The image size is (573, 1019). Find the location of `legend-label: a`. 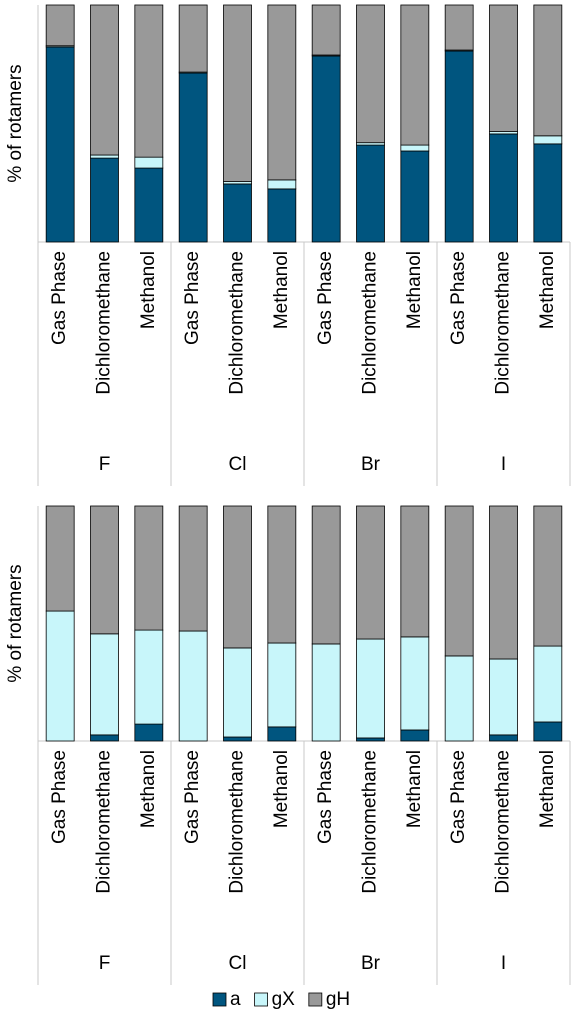

legend-label: a is located at coordinates (235, 999).